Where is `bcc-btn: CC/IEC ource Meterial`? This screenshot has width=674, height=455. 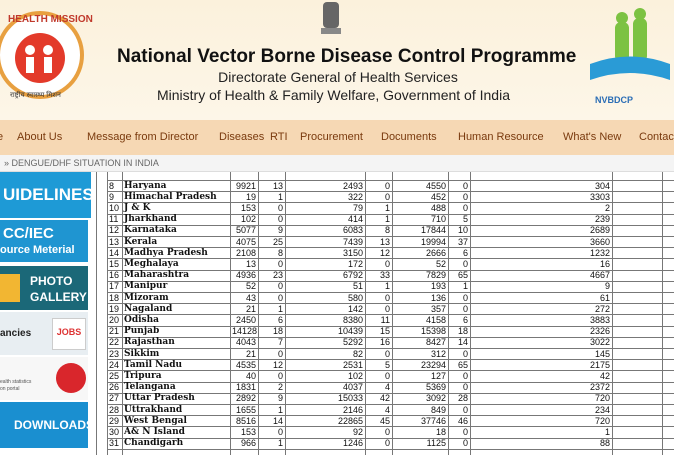 bcc-btn: CC/IEC ource Meterial is located at coordinates (44, 241).